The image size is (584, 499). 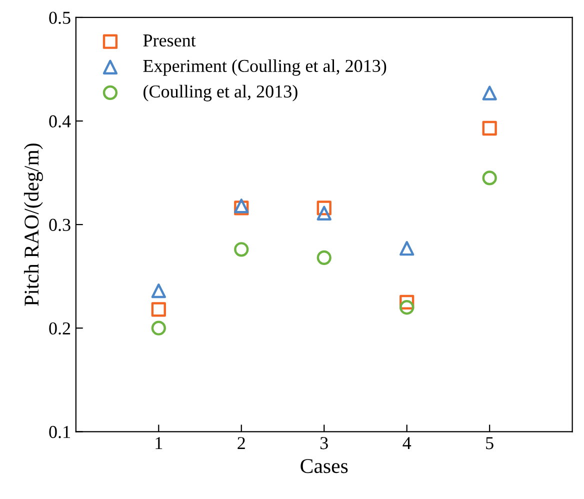 I want to click on x-tick-label: 1, so click(x=159, y=443).